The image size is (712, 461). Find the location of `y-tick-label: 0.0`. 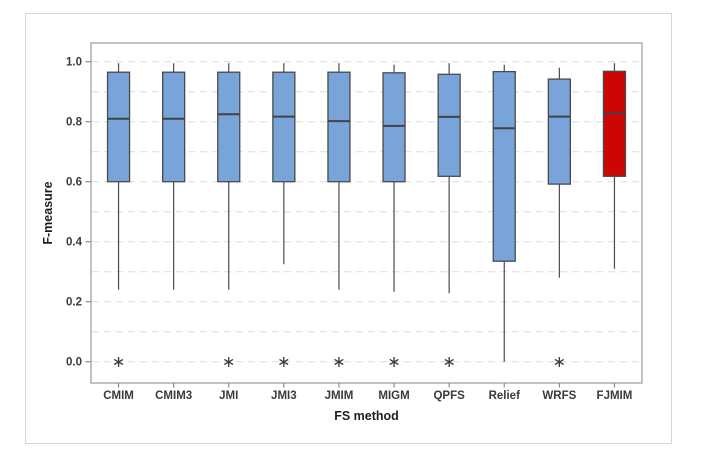

y-tick-label: 0.0 is located at coordinates (74, 363).